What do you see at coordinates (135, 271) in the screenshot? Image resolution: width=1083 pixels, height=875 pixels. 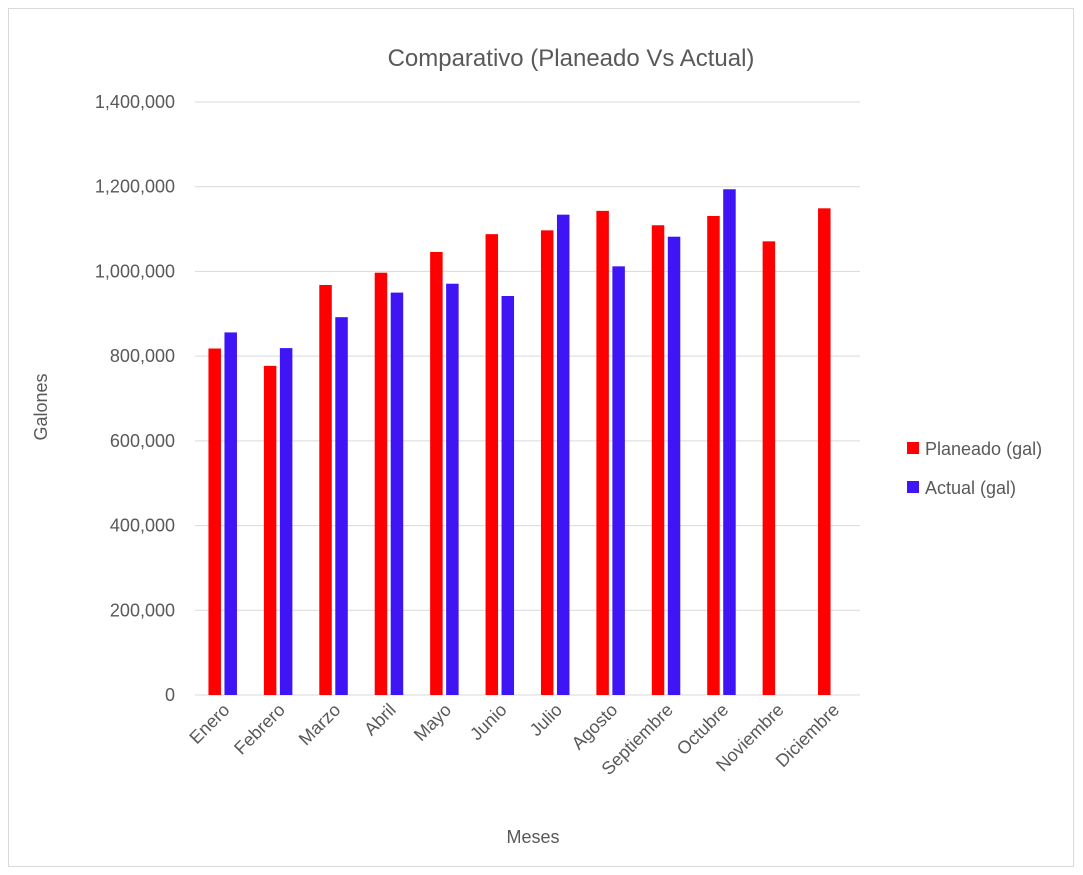 I see `y-tick-label: 1,000,000` at bounding box center [135, 271].